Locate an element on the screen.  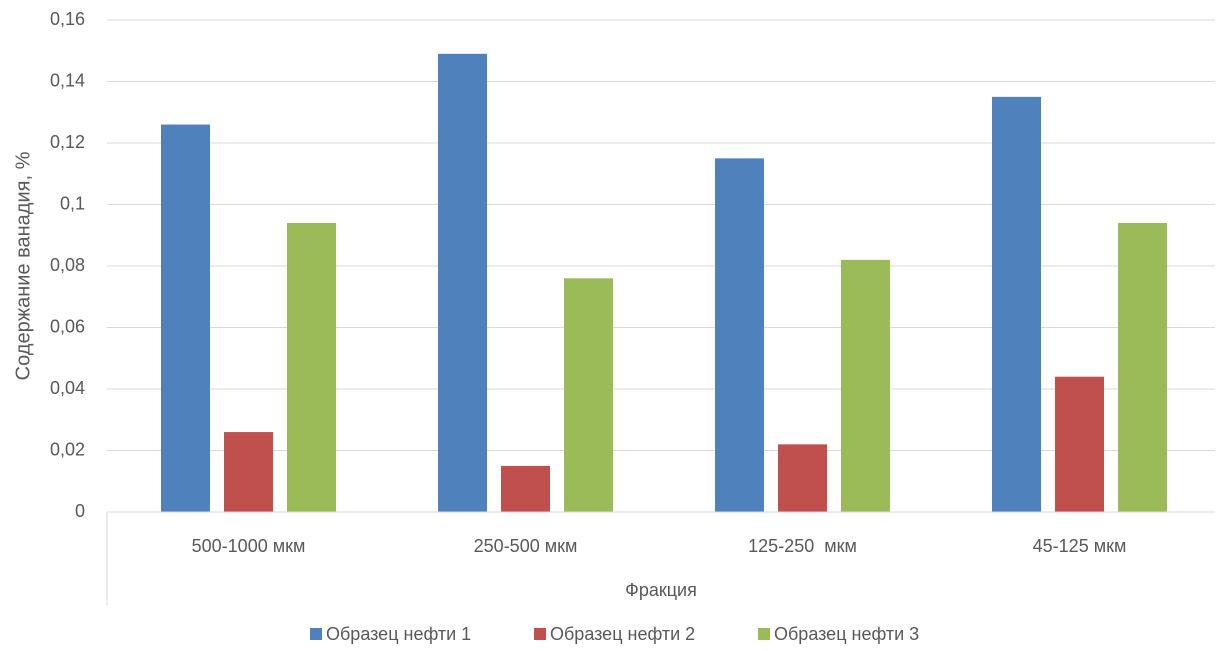
y-tick-label: 0,1 is located at coordinates (72, 203).